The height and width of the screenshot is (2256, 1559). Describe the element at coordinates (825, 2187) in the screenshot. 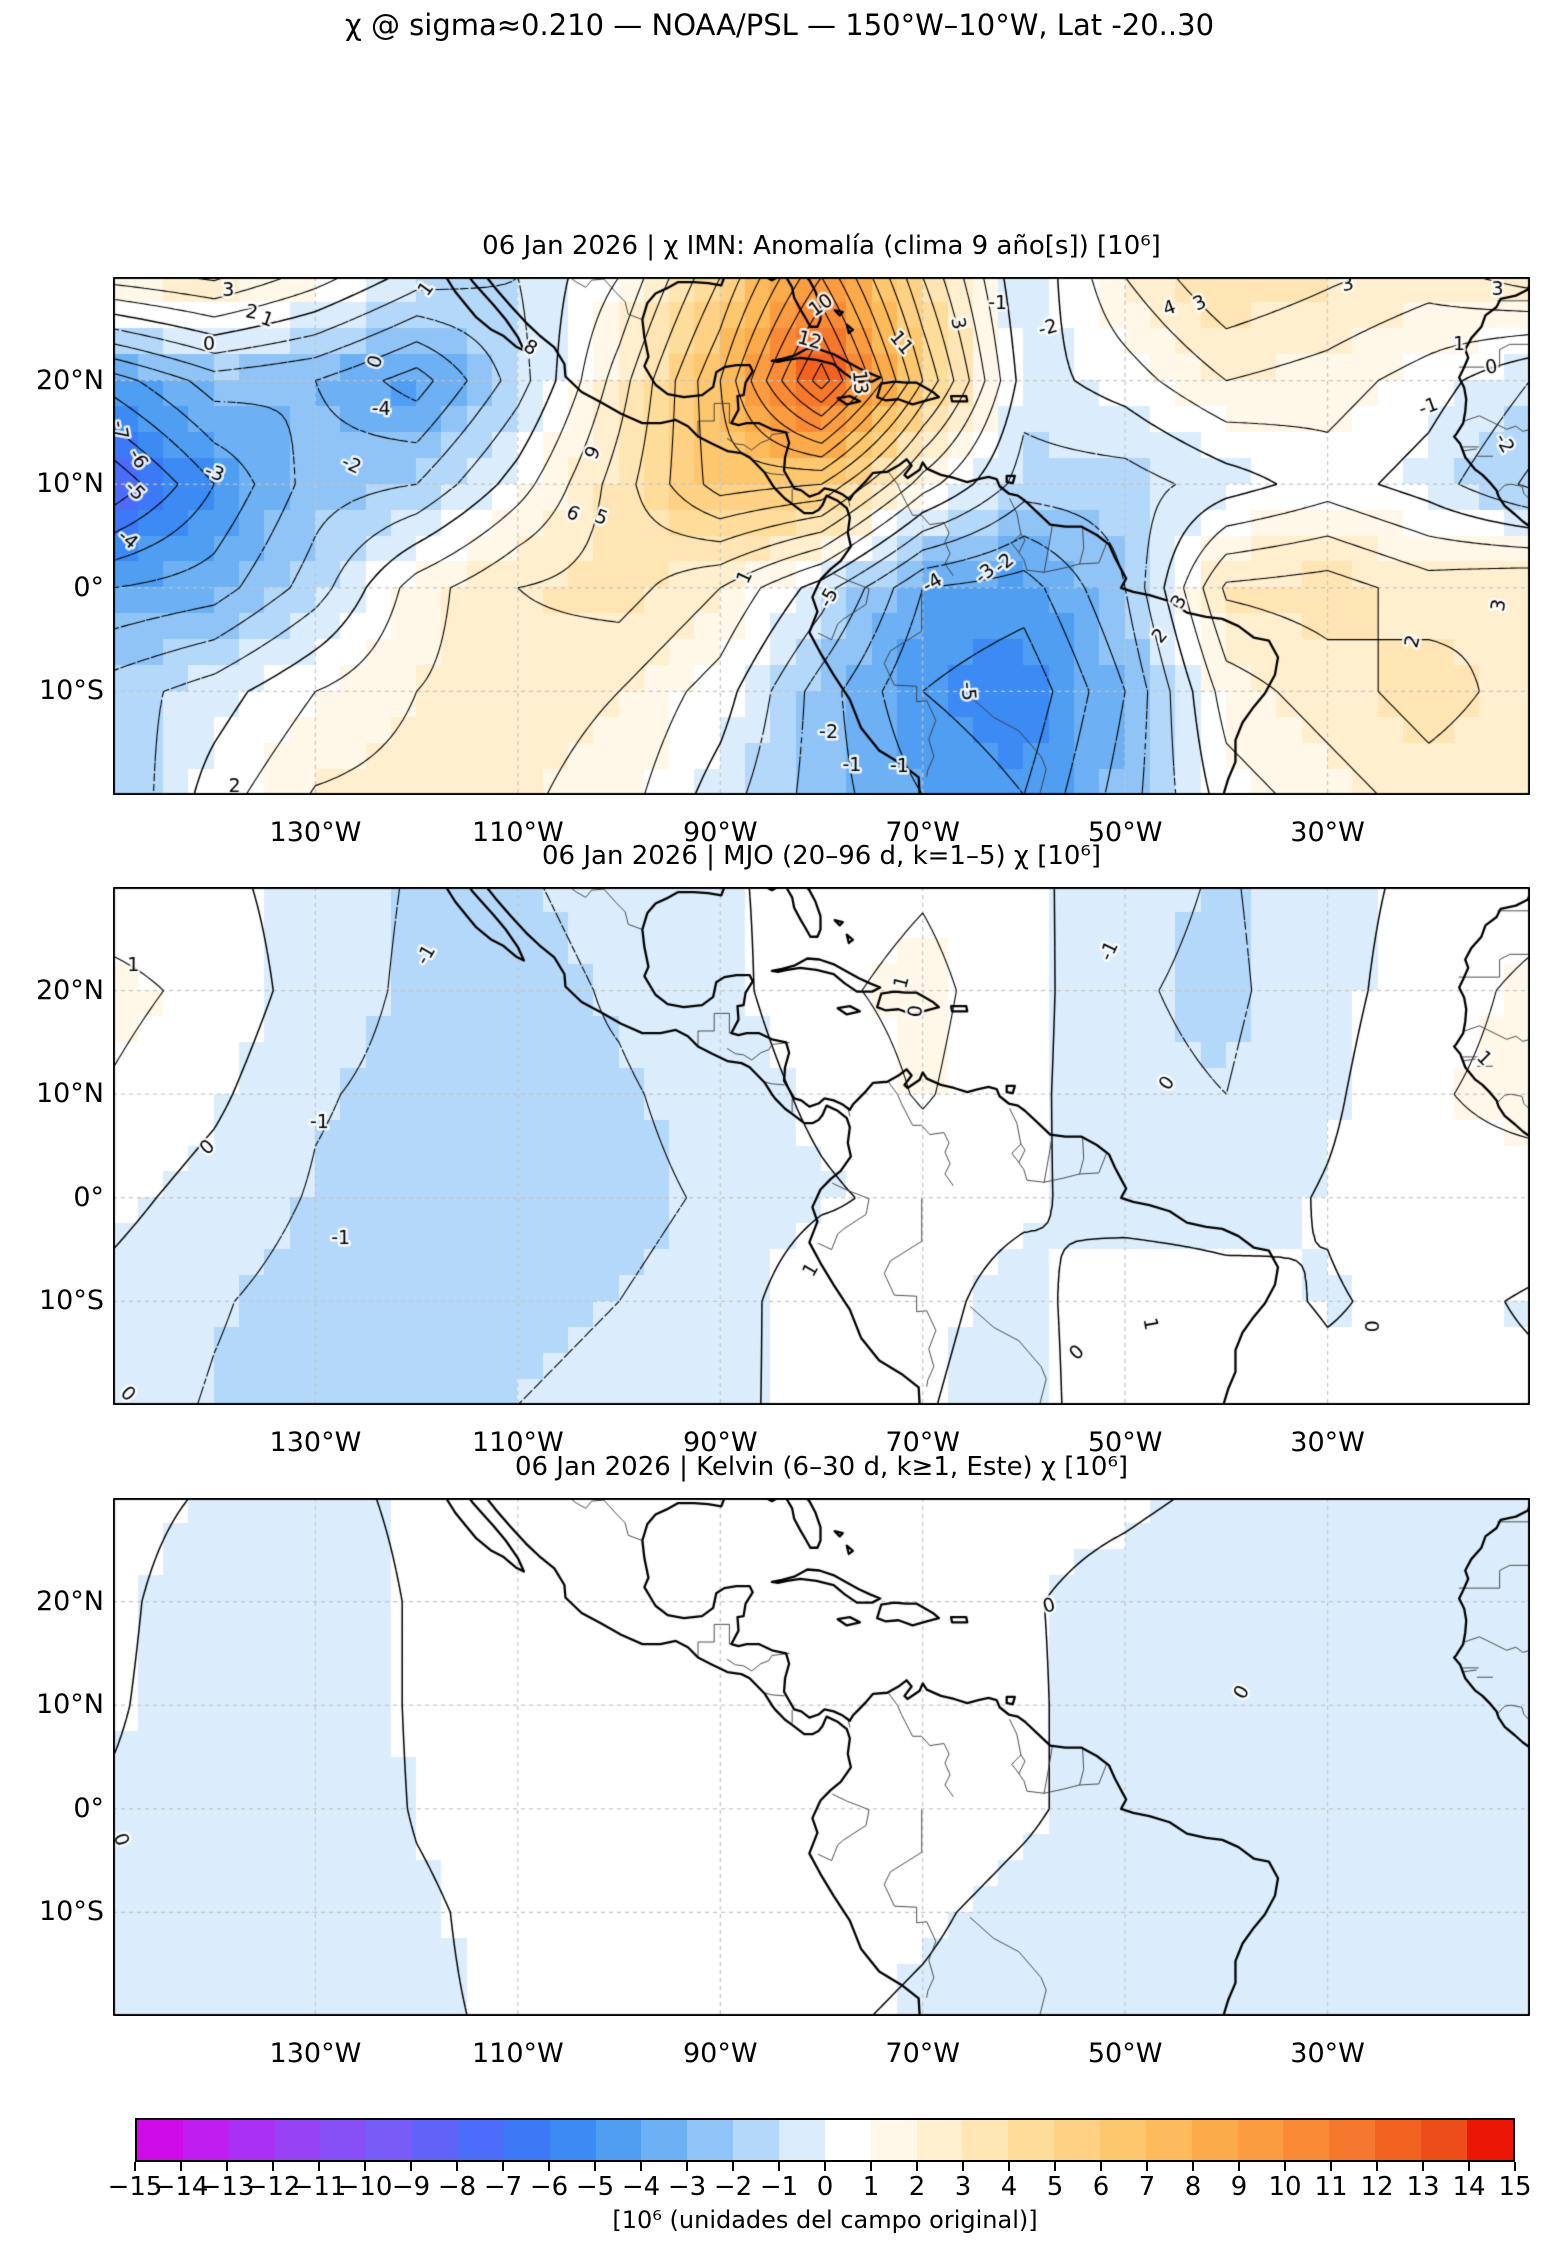

I see `colorbar-ticklabel-0: 0` at that location.